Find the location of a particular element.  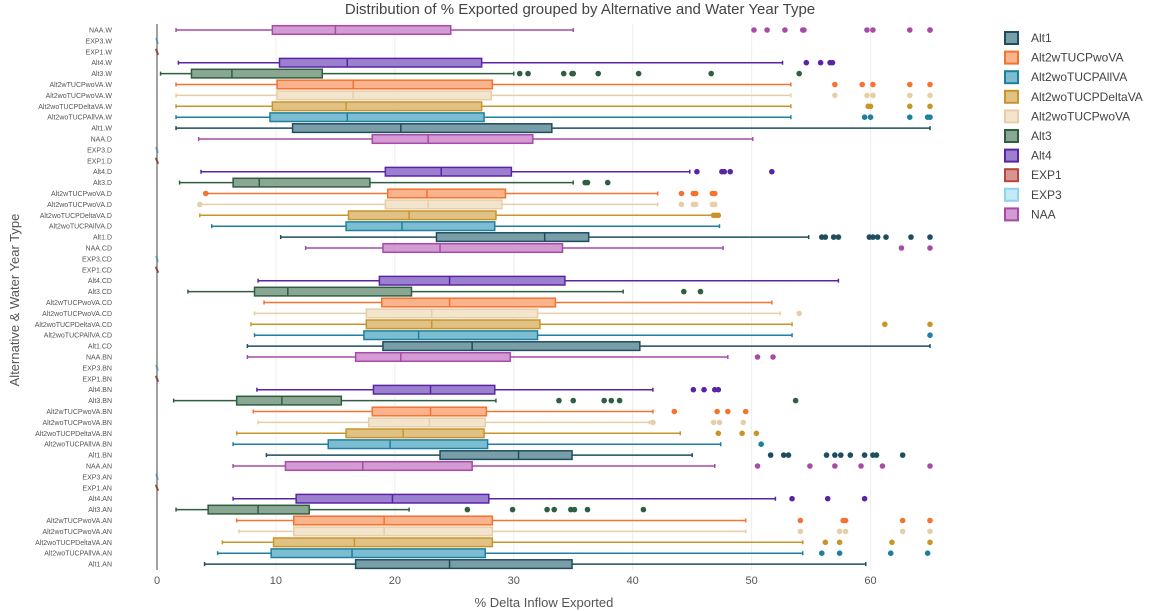

y-tick-label: Alt3.BN is located at coordinates (100, 401).